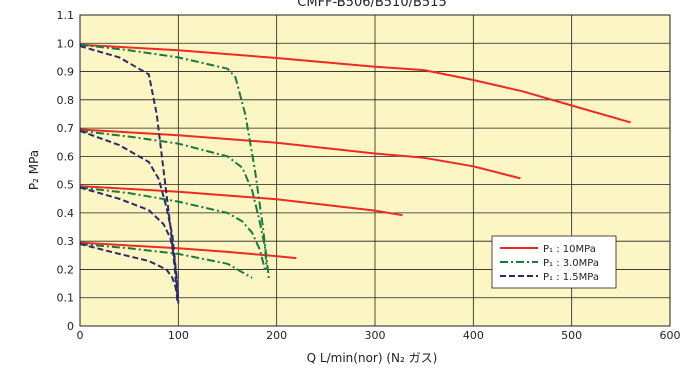 This screenshot has height=368, width=696. I want to click on legend-label: P₁ : 1.5MPa, so click(571, 277).